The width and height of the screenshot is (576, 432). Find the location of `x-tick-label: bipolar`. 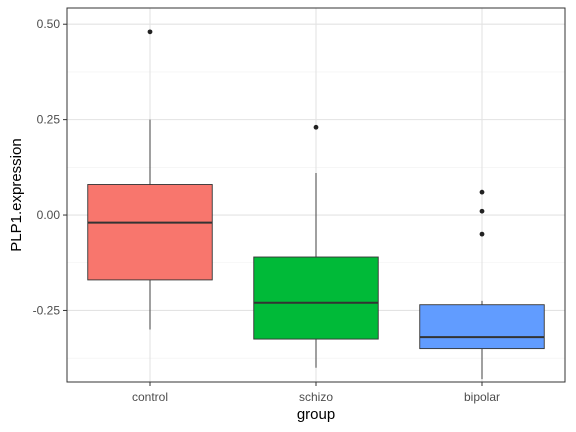

x-tick-label: bipolar is located at coordinates (482, 397).